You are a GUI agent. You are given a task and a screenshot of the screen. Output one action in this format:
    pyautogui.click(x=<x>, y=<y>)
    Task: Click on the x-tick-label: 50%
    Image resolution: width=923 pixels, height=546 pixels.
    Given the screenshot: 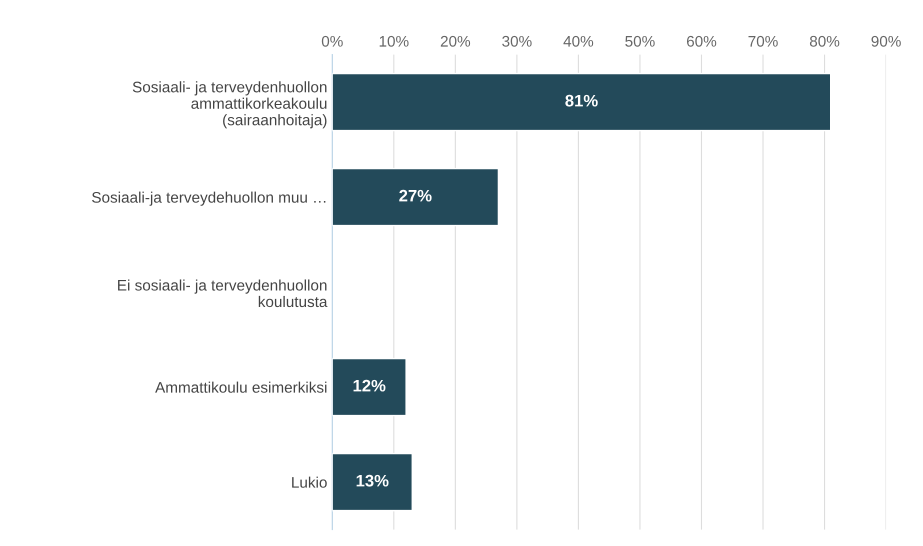 What is the action you would take?
    pyautogui.click(x=640, y=41)
    